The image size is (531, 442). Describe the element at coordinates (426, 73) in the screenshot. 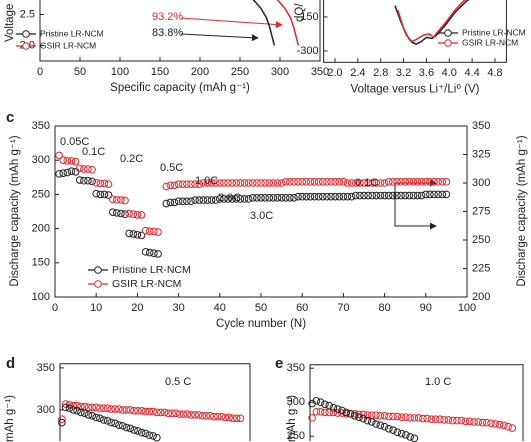

I see `x-tick-label: 3.6` at that location.